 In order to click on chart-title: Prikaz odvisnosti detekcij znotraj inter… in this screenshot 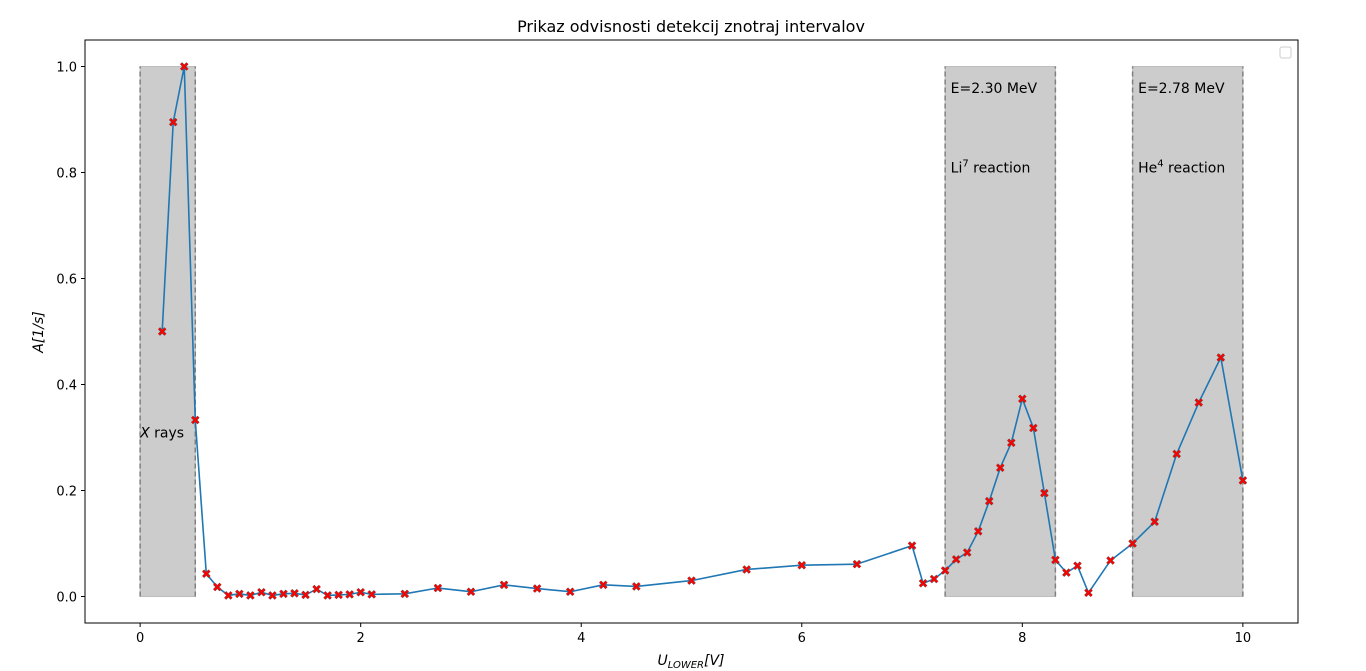, I will do `click(691, 26)`.